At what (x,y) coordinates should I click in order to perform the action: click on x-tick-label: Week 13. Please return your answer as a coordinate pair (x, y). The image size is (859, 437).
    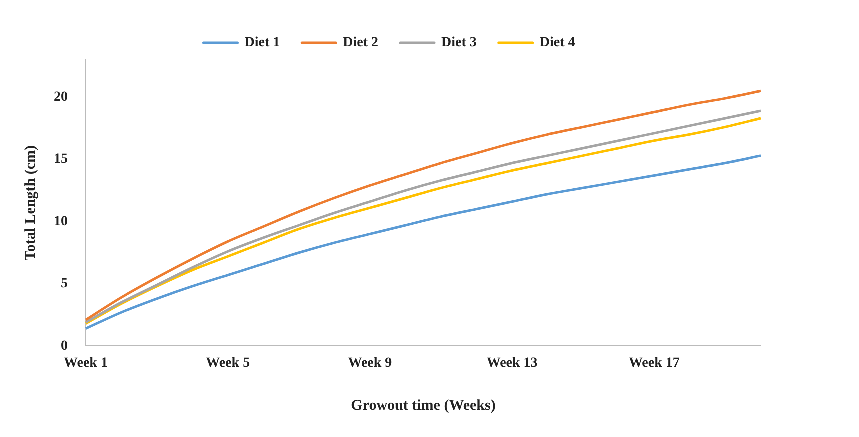
    Looking at the image, I should click on (512, 364).